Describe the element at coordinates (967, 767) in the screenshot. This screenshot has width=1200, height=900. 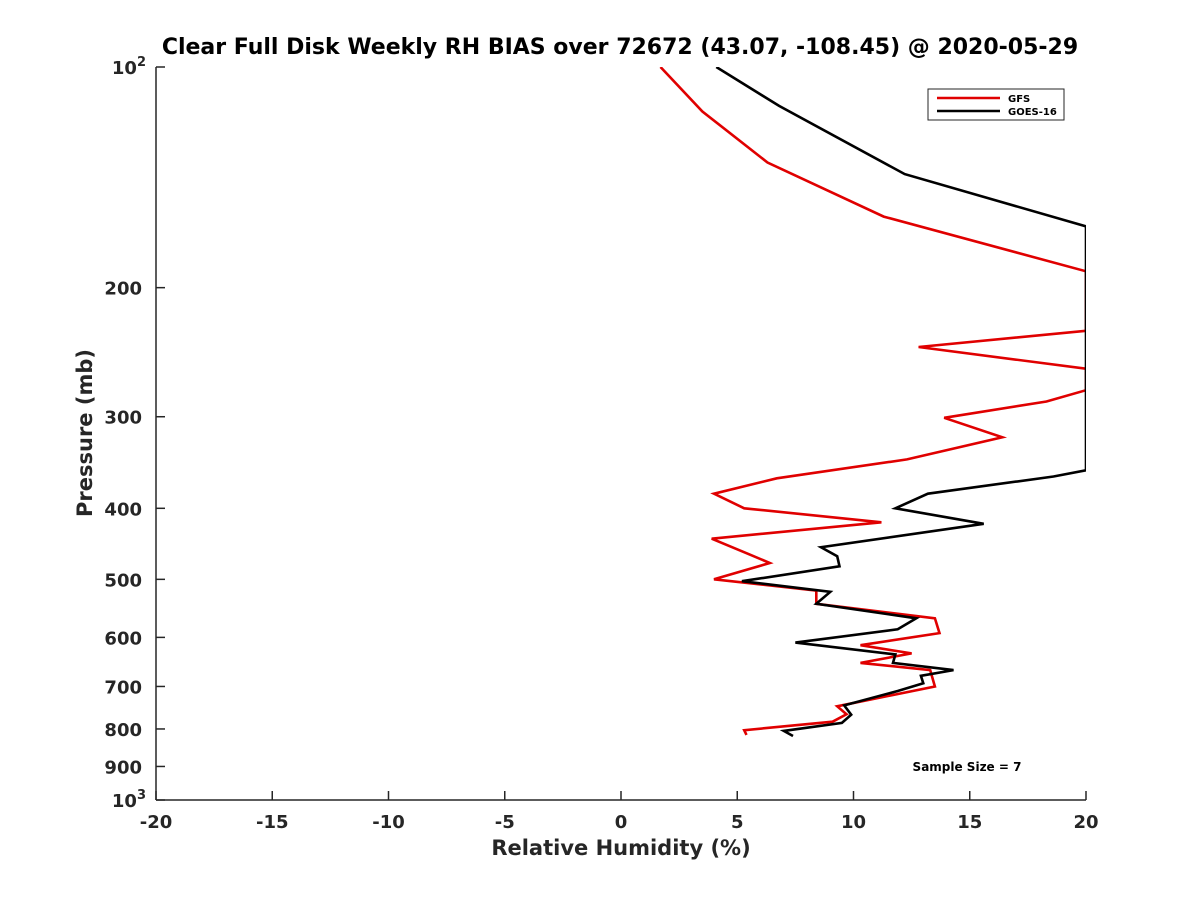
I see `sample-size-annotation: Sample Size = 7` at that location.